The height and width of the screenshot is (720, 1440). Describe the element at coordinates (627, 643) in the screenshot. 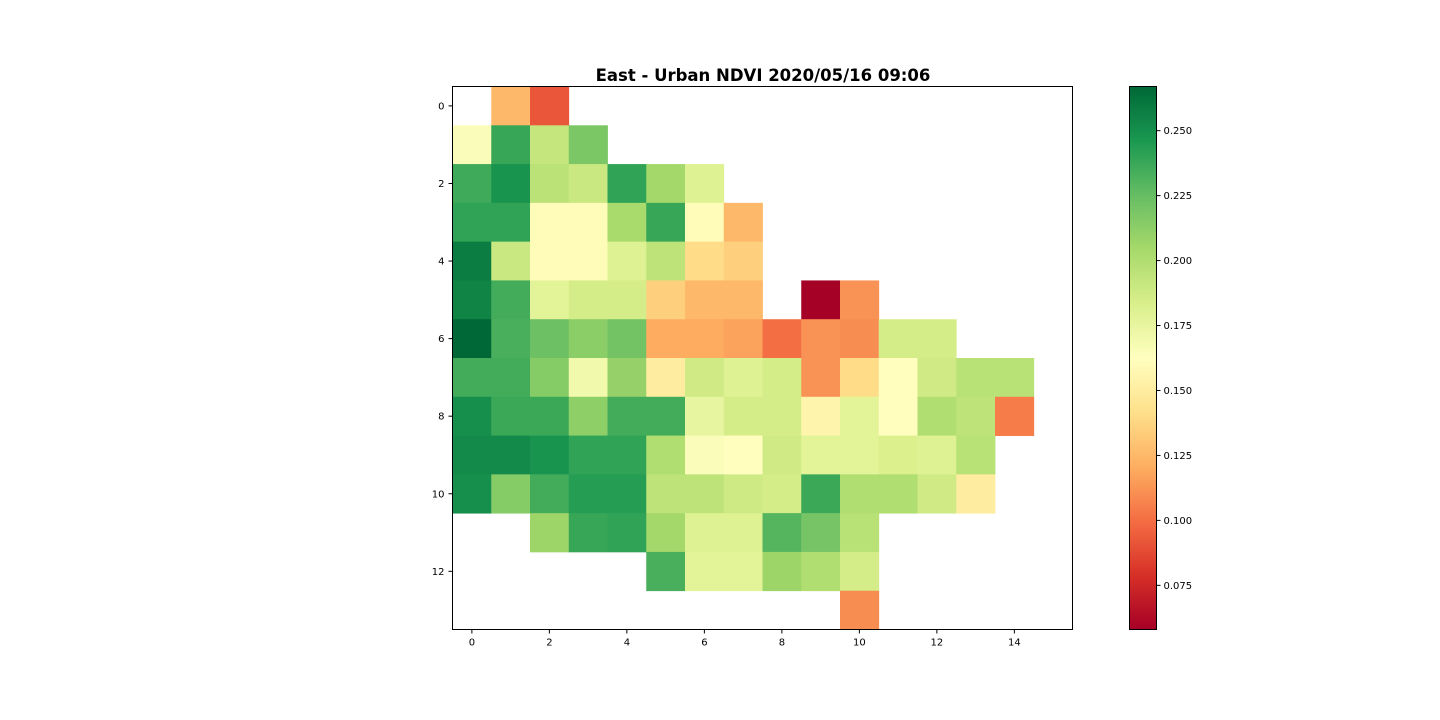

I see `x-tick-label: 4` at that location.